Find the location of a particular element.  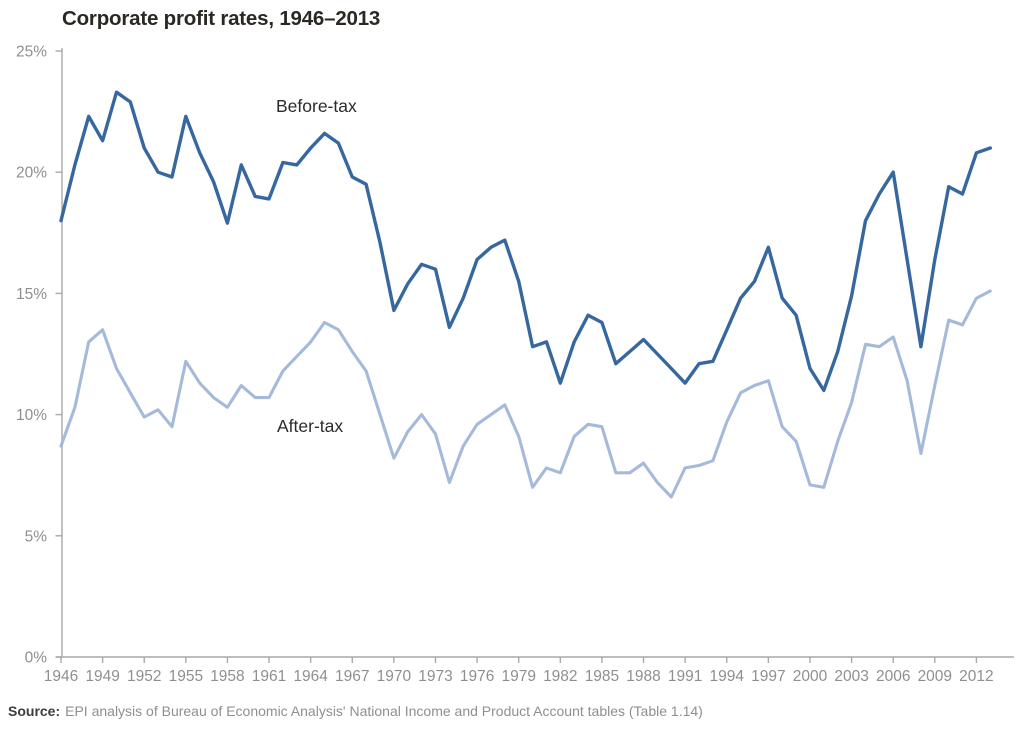

y-tick-label: 0% is located at coordinates (36, 658).